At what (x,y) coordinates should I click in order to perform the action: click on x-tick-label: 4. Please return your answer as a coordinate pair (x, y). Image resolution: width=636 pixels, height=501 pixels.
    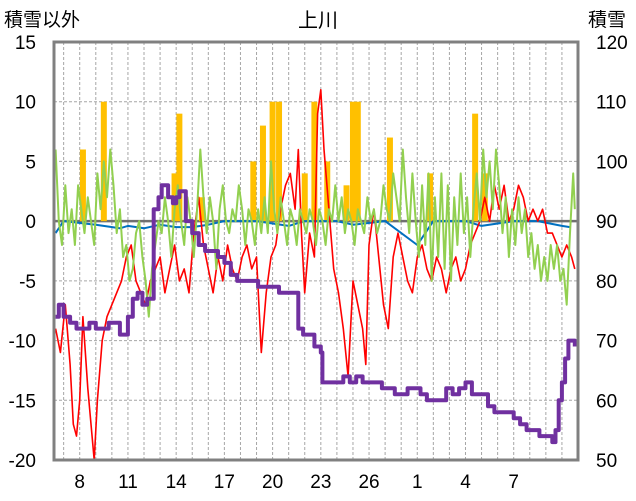
    Looking at the image, I should click on (465, 482).